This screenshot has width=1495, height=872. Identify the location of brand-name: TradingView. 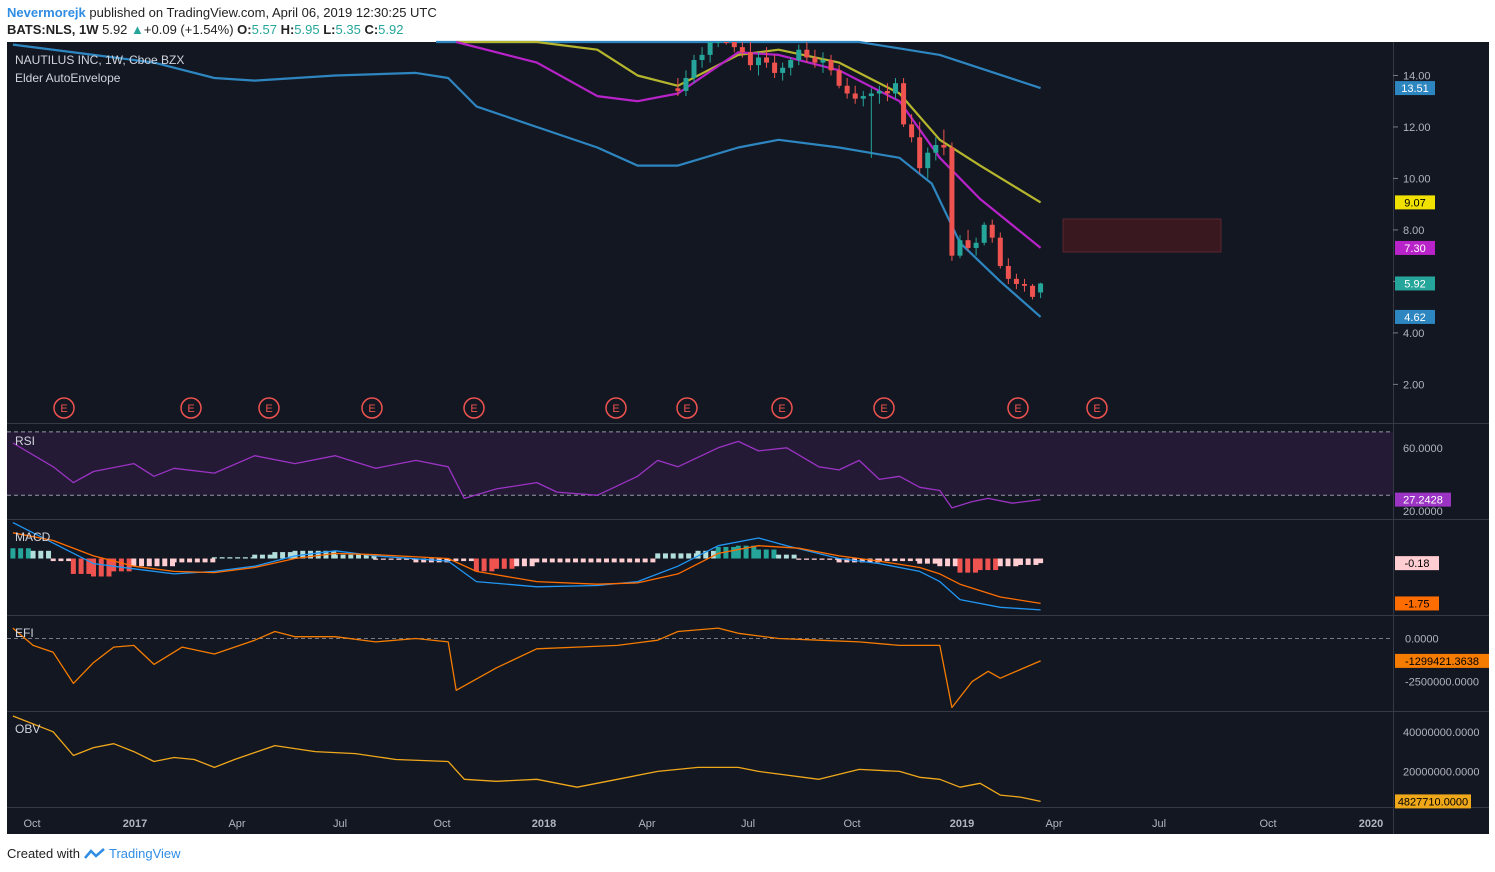
(144, 853).